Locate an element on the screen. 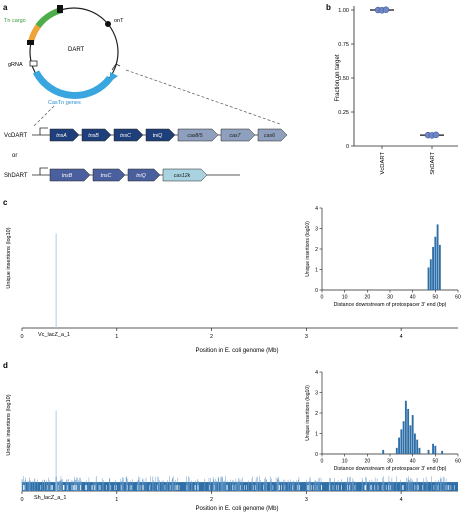 This screenshot has height=514, width=474. castn-arrowhead is located at coordinates (114, 77).